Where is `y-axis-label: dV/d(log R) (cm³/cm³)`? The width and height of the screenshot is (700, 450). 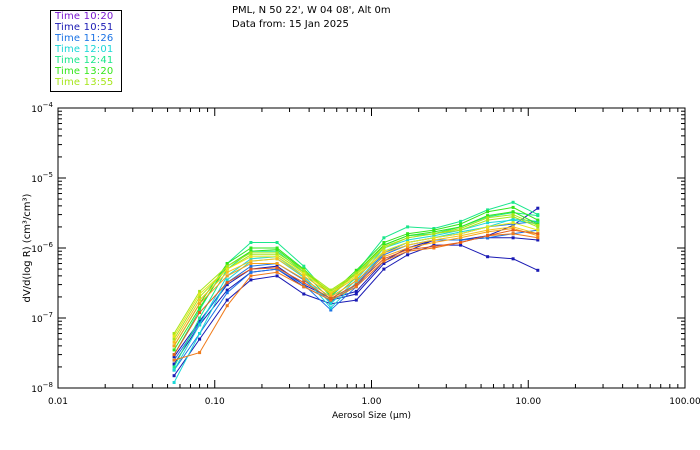 y-axis-label: dV/d(log R) (cm³/cm³) is located at coordinates (27, 247).